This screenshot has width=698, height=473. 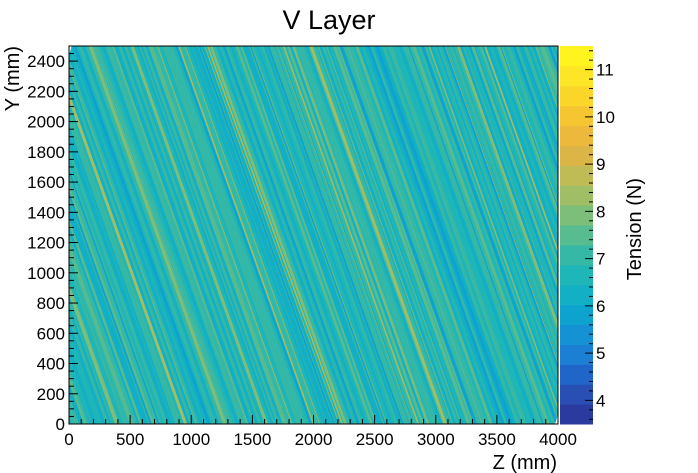 What do you see at coordinates (46, 243) in the screenshot?
I see `y-tick-label: 1200` at bounding box center [46, 243].